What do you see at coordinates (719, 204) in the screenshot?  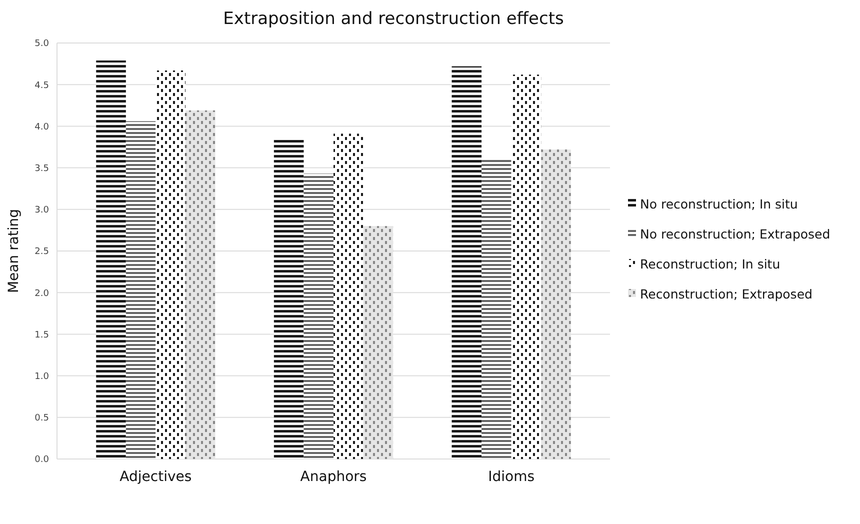 I see `legend-label: No reconstruction; In situ` at bounding box center [719, 204].